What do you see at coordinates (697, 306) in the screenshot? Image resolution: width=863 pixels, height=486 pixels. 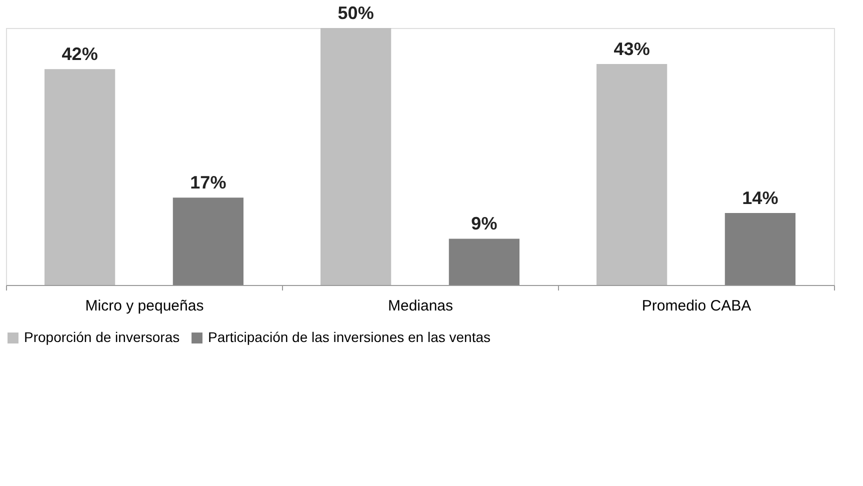 I see `x-tick-label: Promedio CABA` at bounding box center [697, 306].